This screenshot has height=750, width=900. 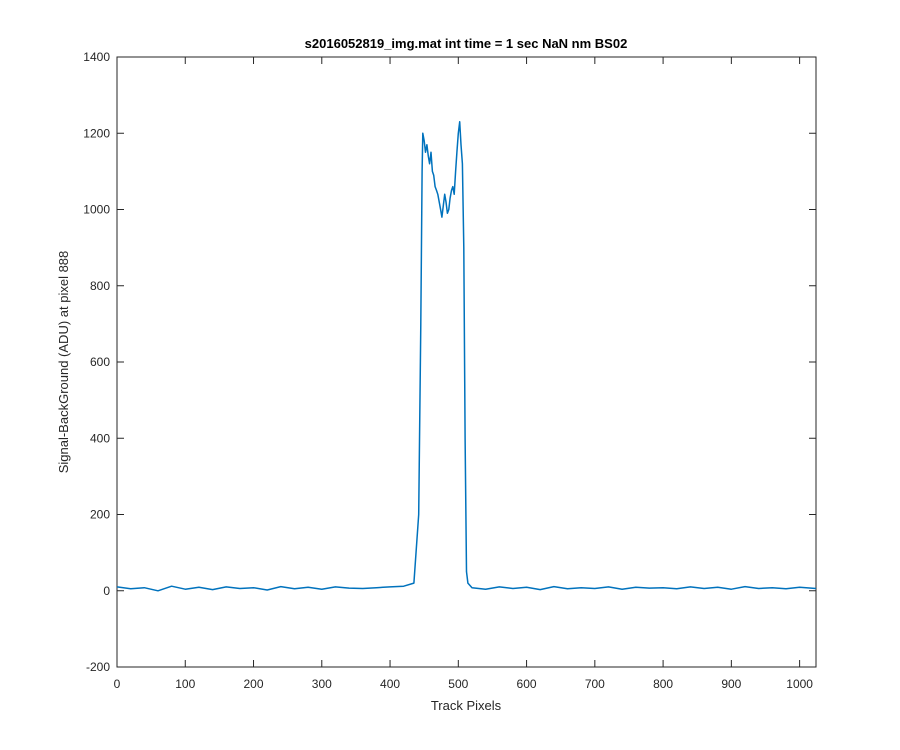 What do you see at coordinates (100, 362) in the screenshot?
I see `y-tick-label: 600` at bounding box center [100, 362].